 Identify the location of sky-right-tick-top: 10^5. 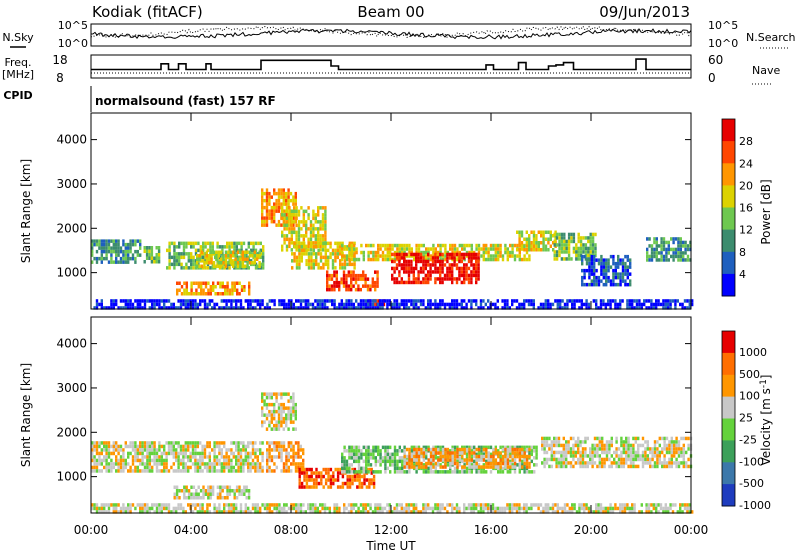
(723, 25).